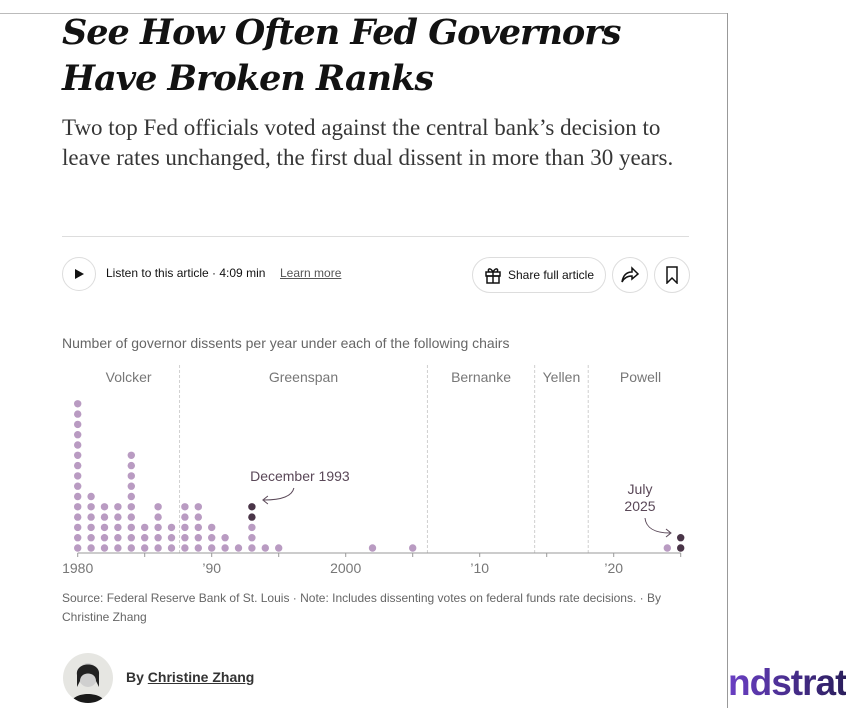 This screenshot has width=851, height=708. What do you see at coordinates (639, 506) in the screenshot?
I see `annotation-july-2025: 2025` at bounding box center [639, 506].